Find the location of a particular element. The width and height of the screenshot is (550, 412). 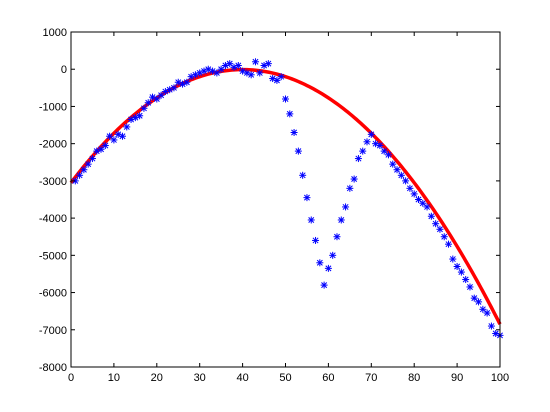

y-tick-label: 1000 is located at coordinates (55, 33).